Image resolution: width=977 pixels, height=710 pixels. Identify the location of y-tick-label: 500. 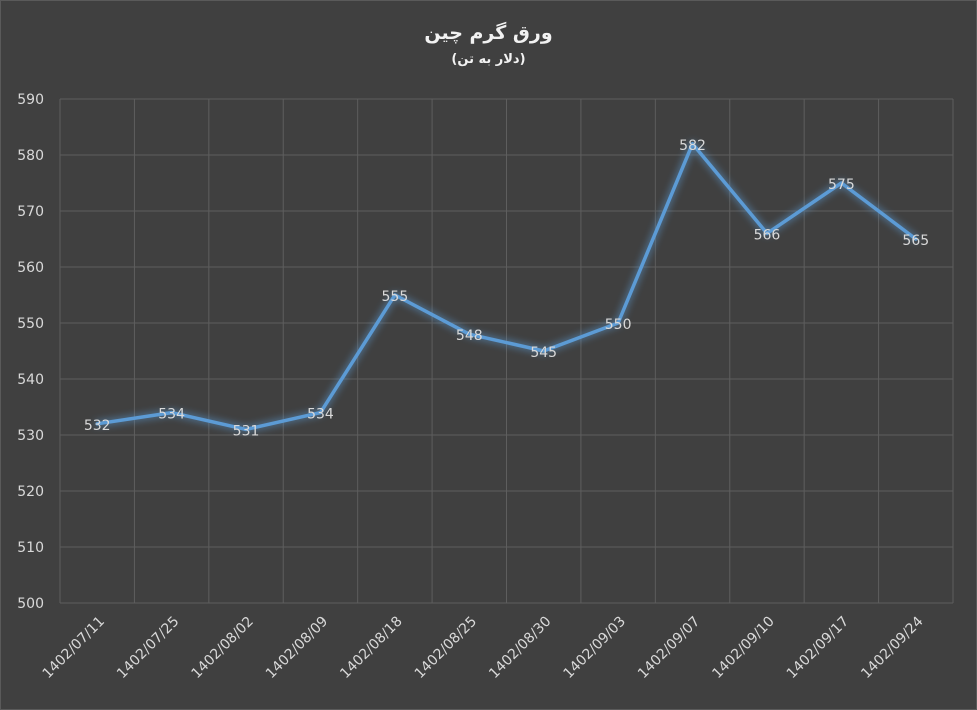
(30, 604).